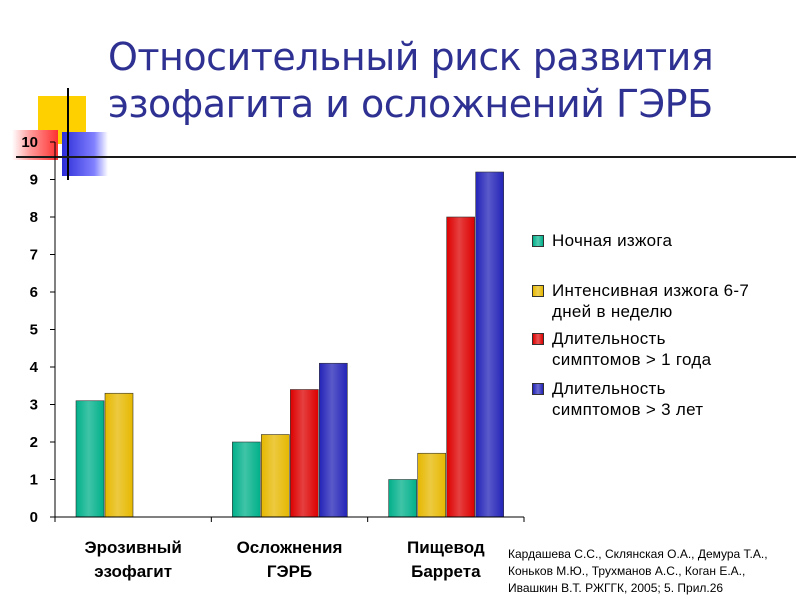 The image size is (800, 600). Describe the element at coordinates (133, 571) in the screenshot. I see `x-category-label: эзофагит` at that location.